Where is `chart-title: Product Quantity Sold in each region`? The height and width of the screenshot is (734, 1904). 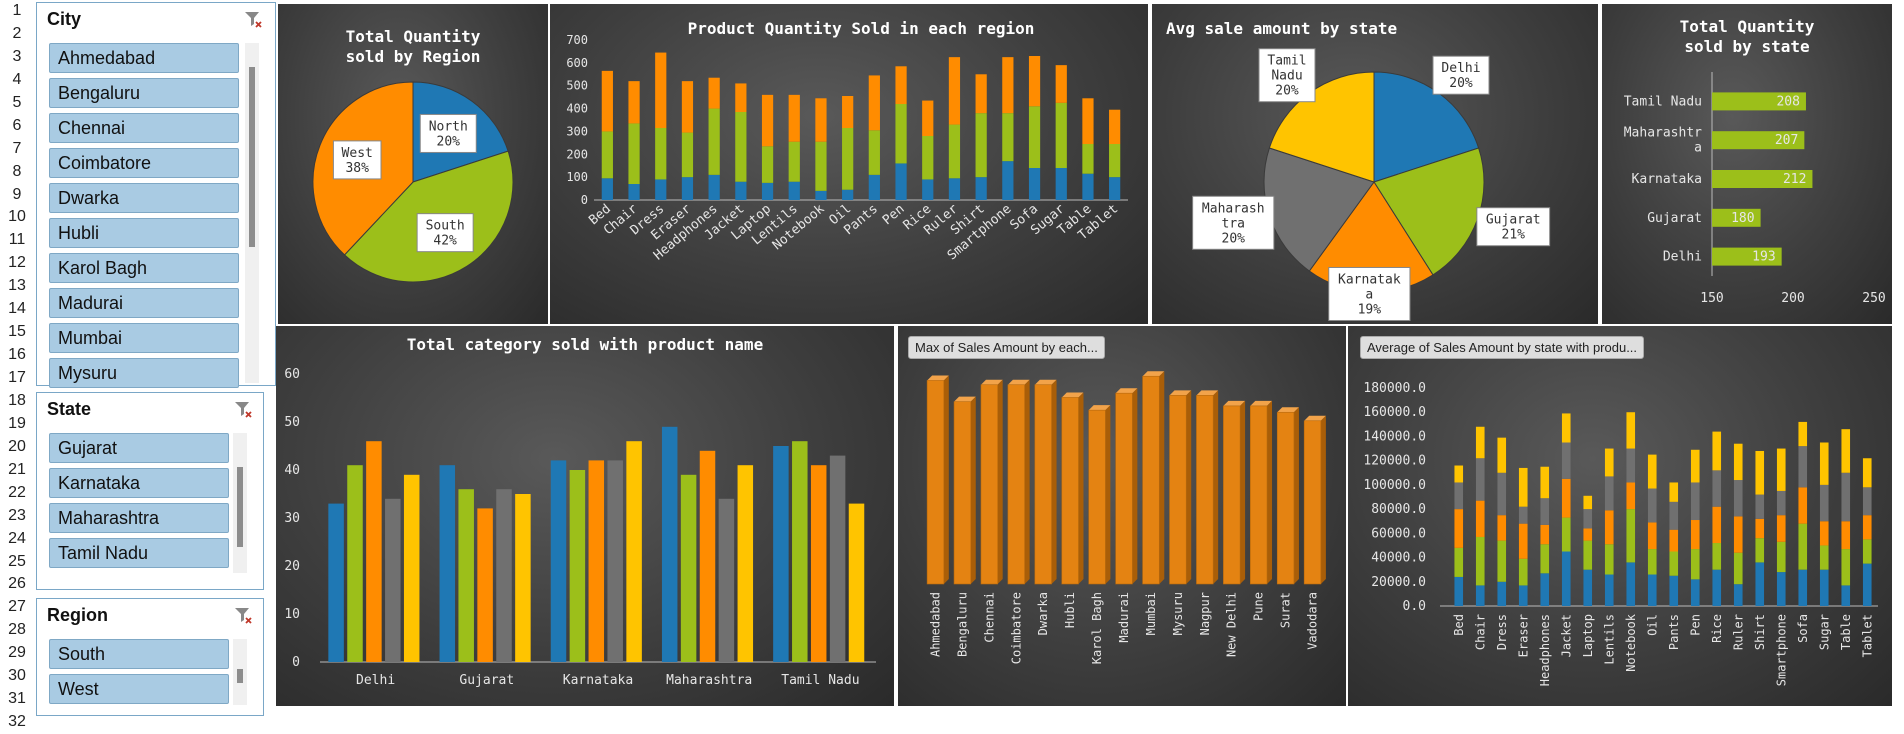 chart-title: Product Quantity Sold in each region is located at coordinates (861, 28).